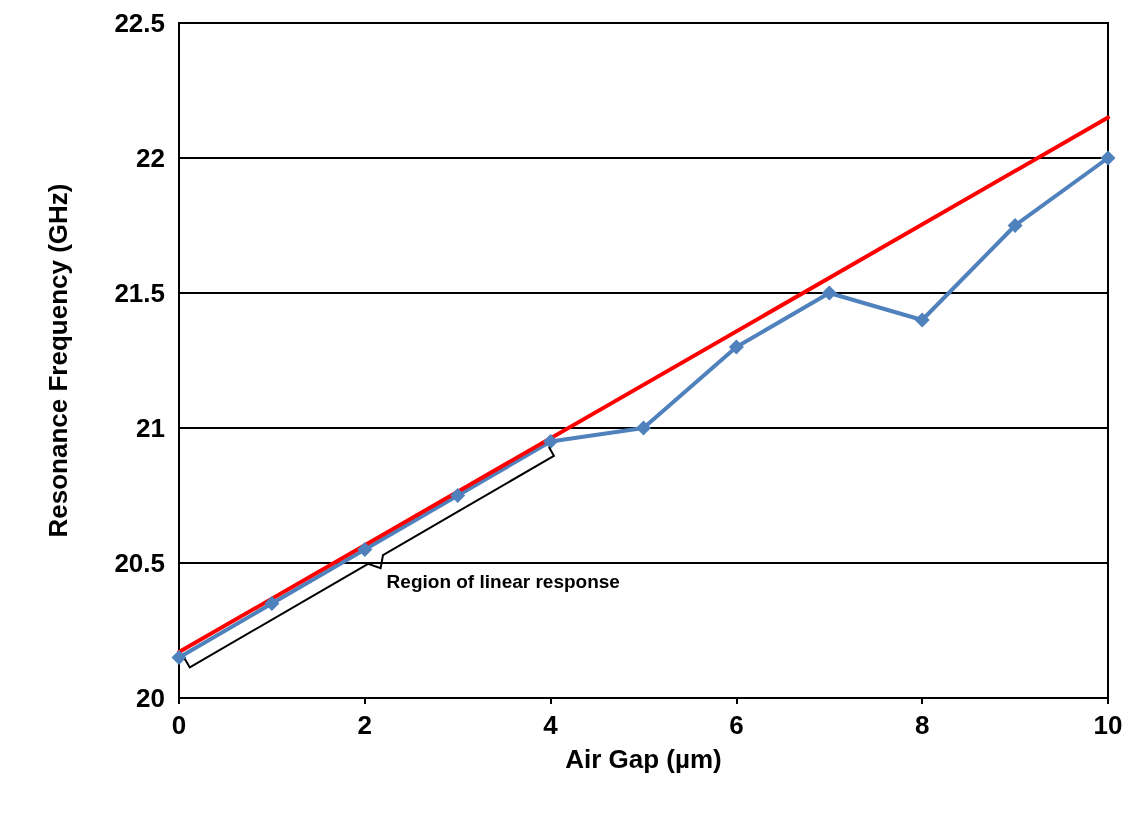  Describe the element at coordinates (736, 725) in the screenshot. I see `x-tick-label: 6` at that location.